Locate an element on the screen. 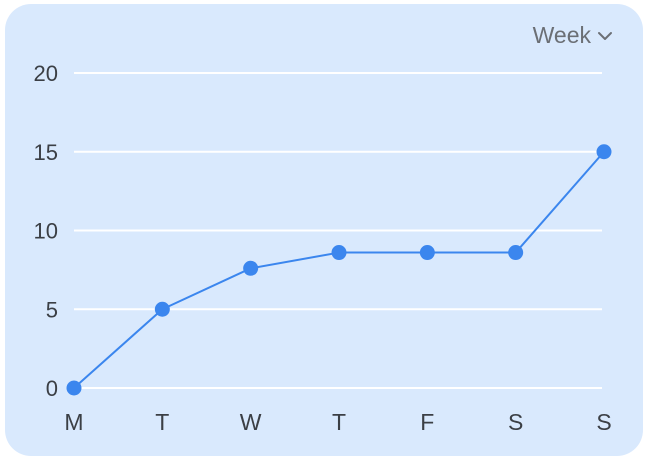 Image resolution: width=648 pixels, height=459 pixels. y-tick-label: 5 is located at coordinates (52, 309).